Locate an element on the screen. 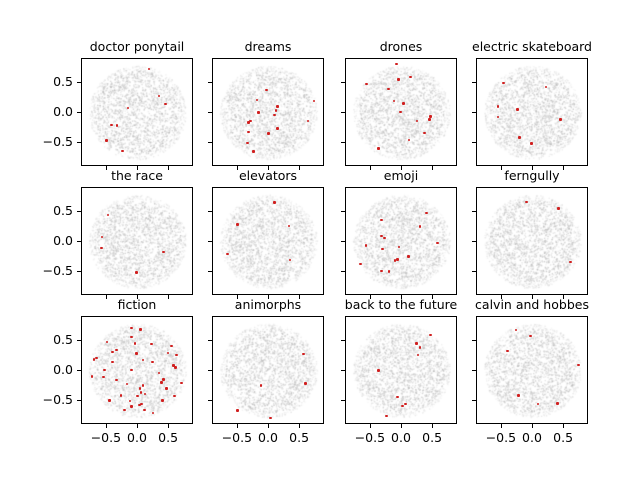 The height and width of the screenshot is (480, 640). subplot-title: electric skateboard is located at coordinates (532, 46).